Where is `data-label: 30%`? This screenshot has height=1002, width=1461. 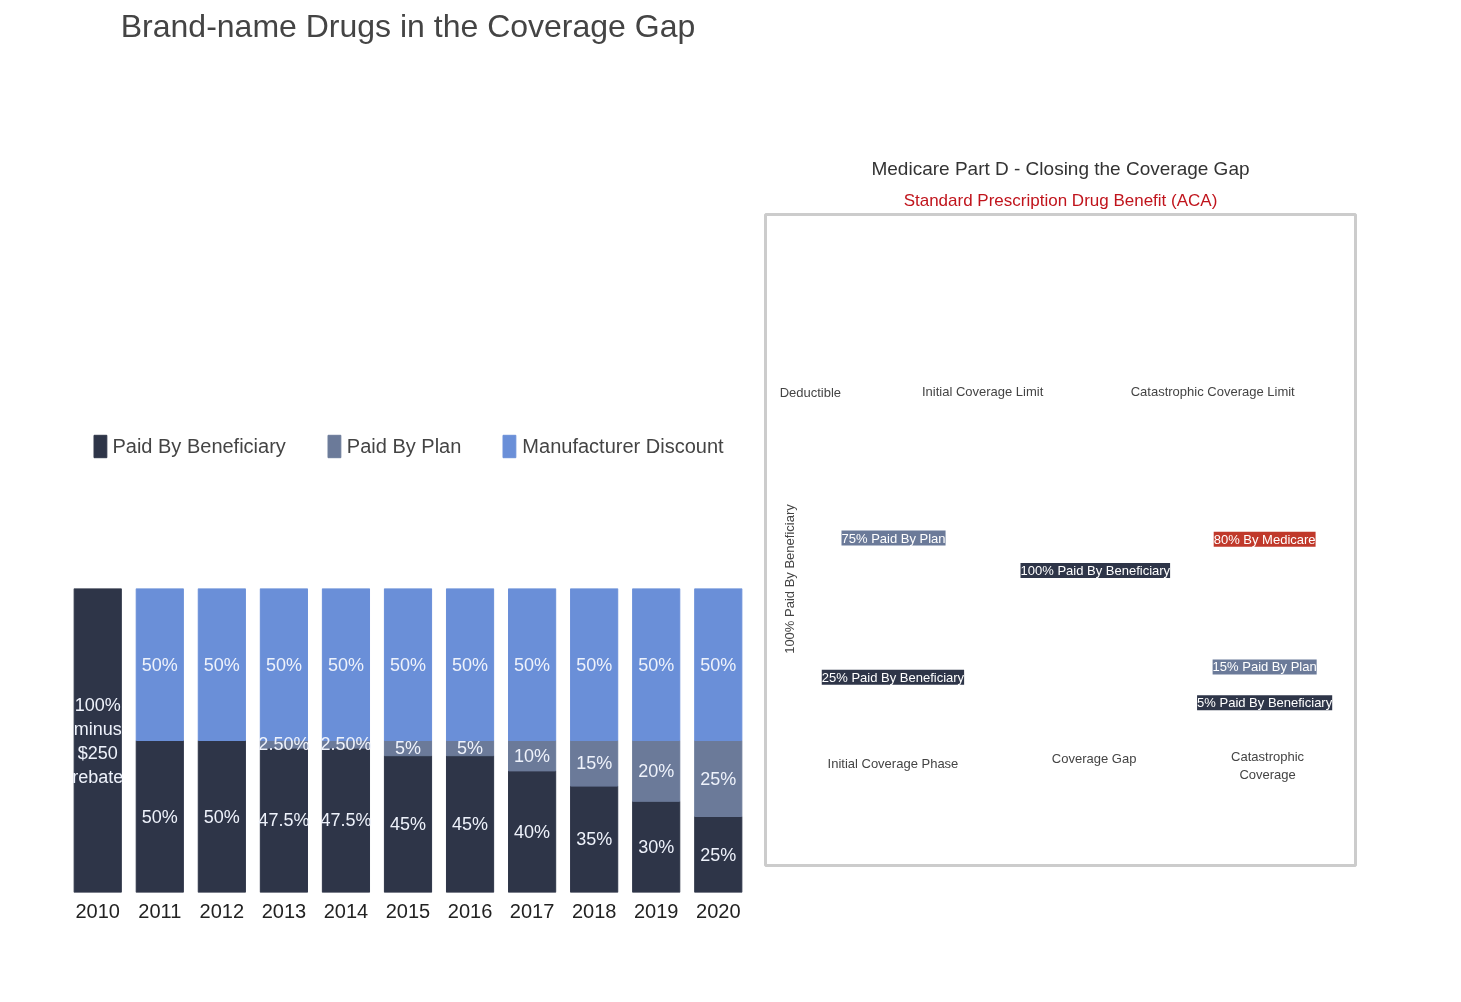 data-label: 30% is located at coordinates (656, 846).